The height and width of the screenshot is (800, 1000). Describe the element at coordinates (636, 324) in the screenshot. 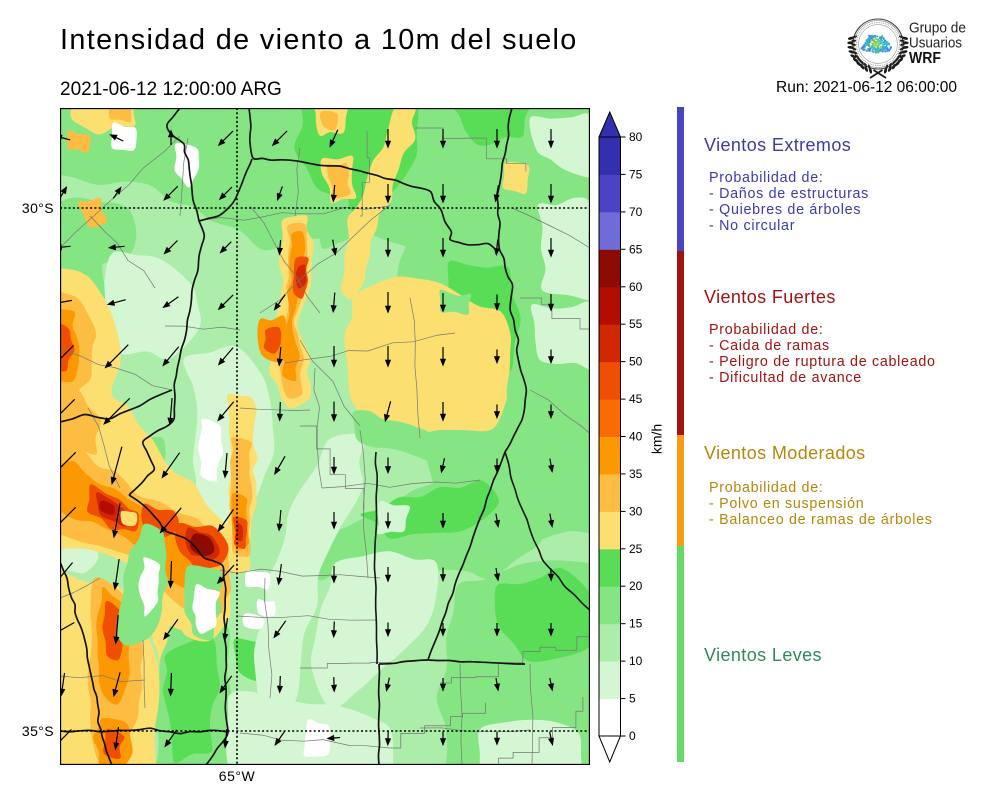

I see `svg-text: 55` at that location.